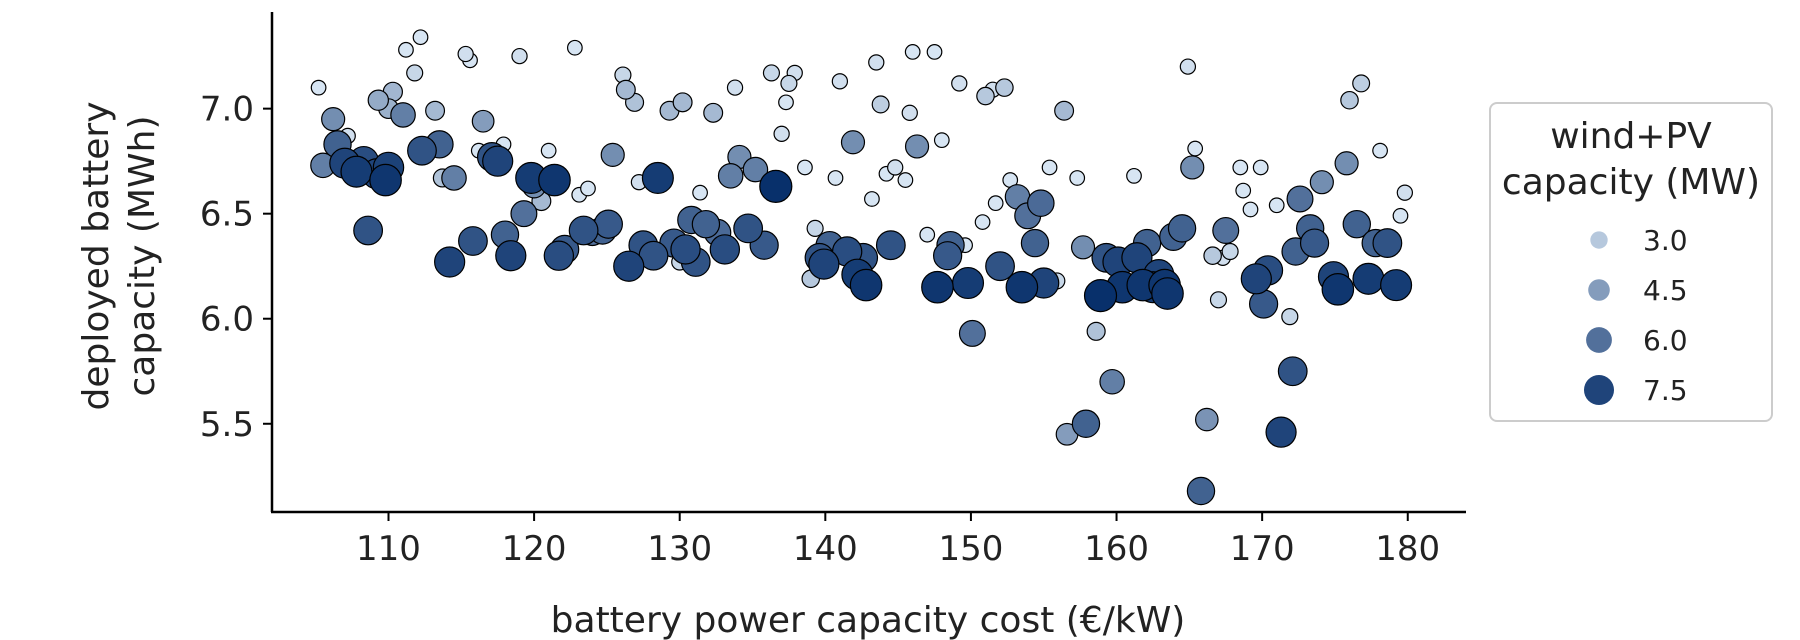 The image size is (1800, 640). I want to click on y-tick-label: 6.0, so click(227, 320).